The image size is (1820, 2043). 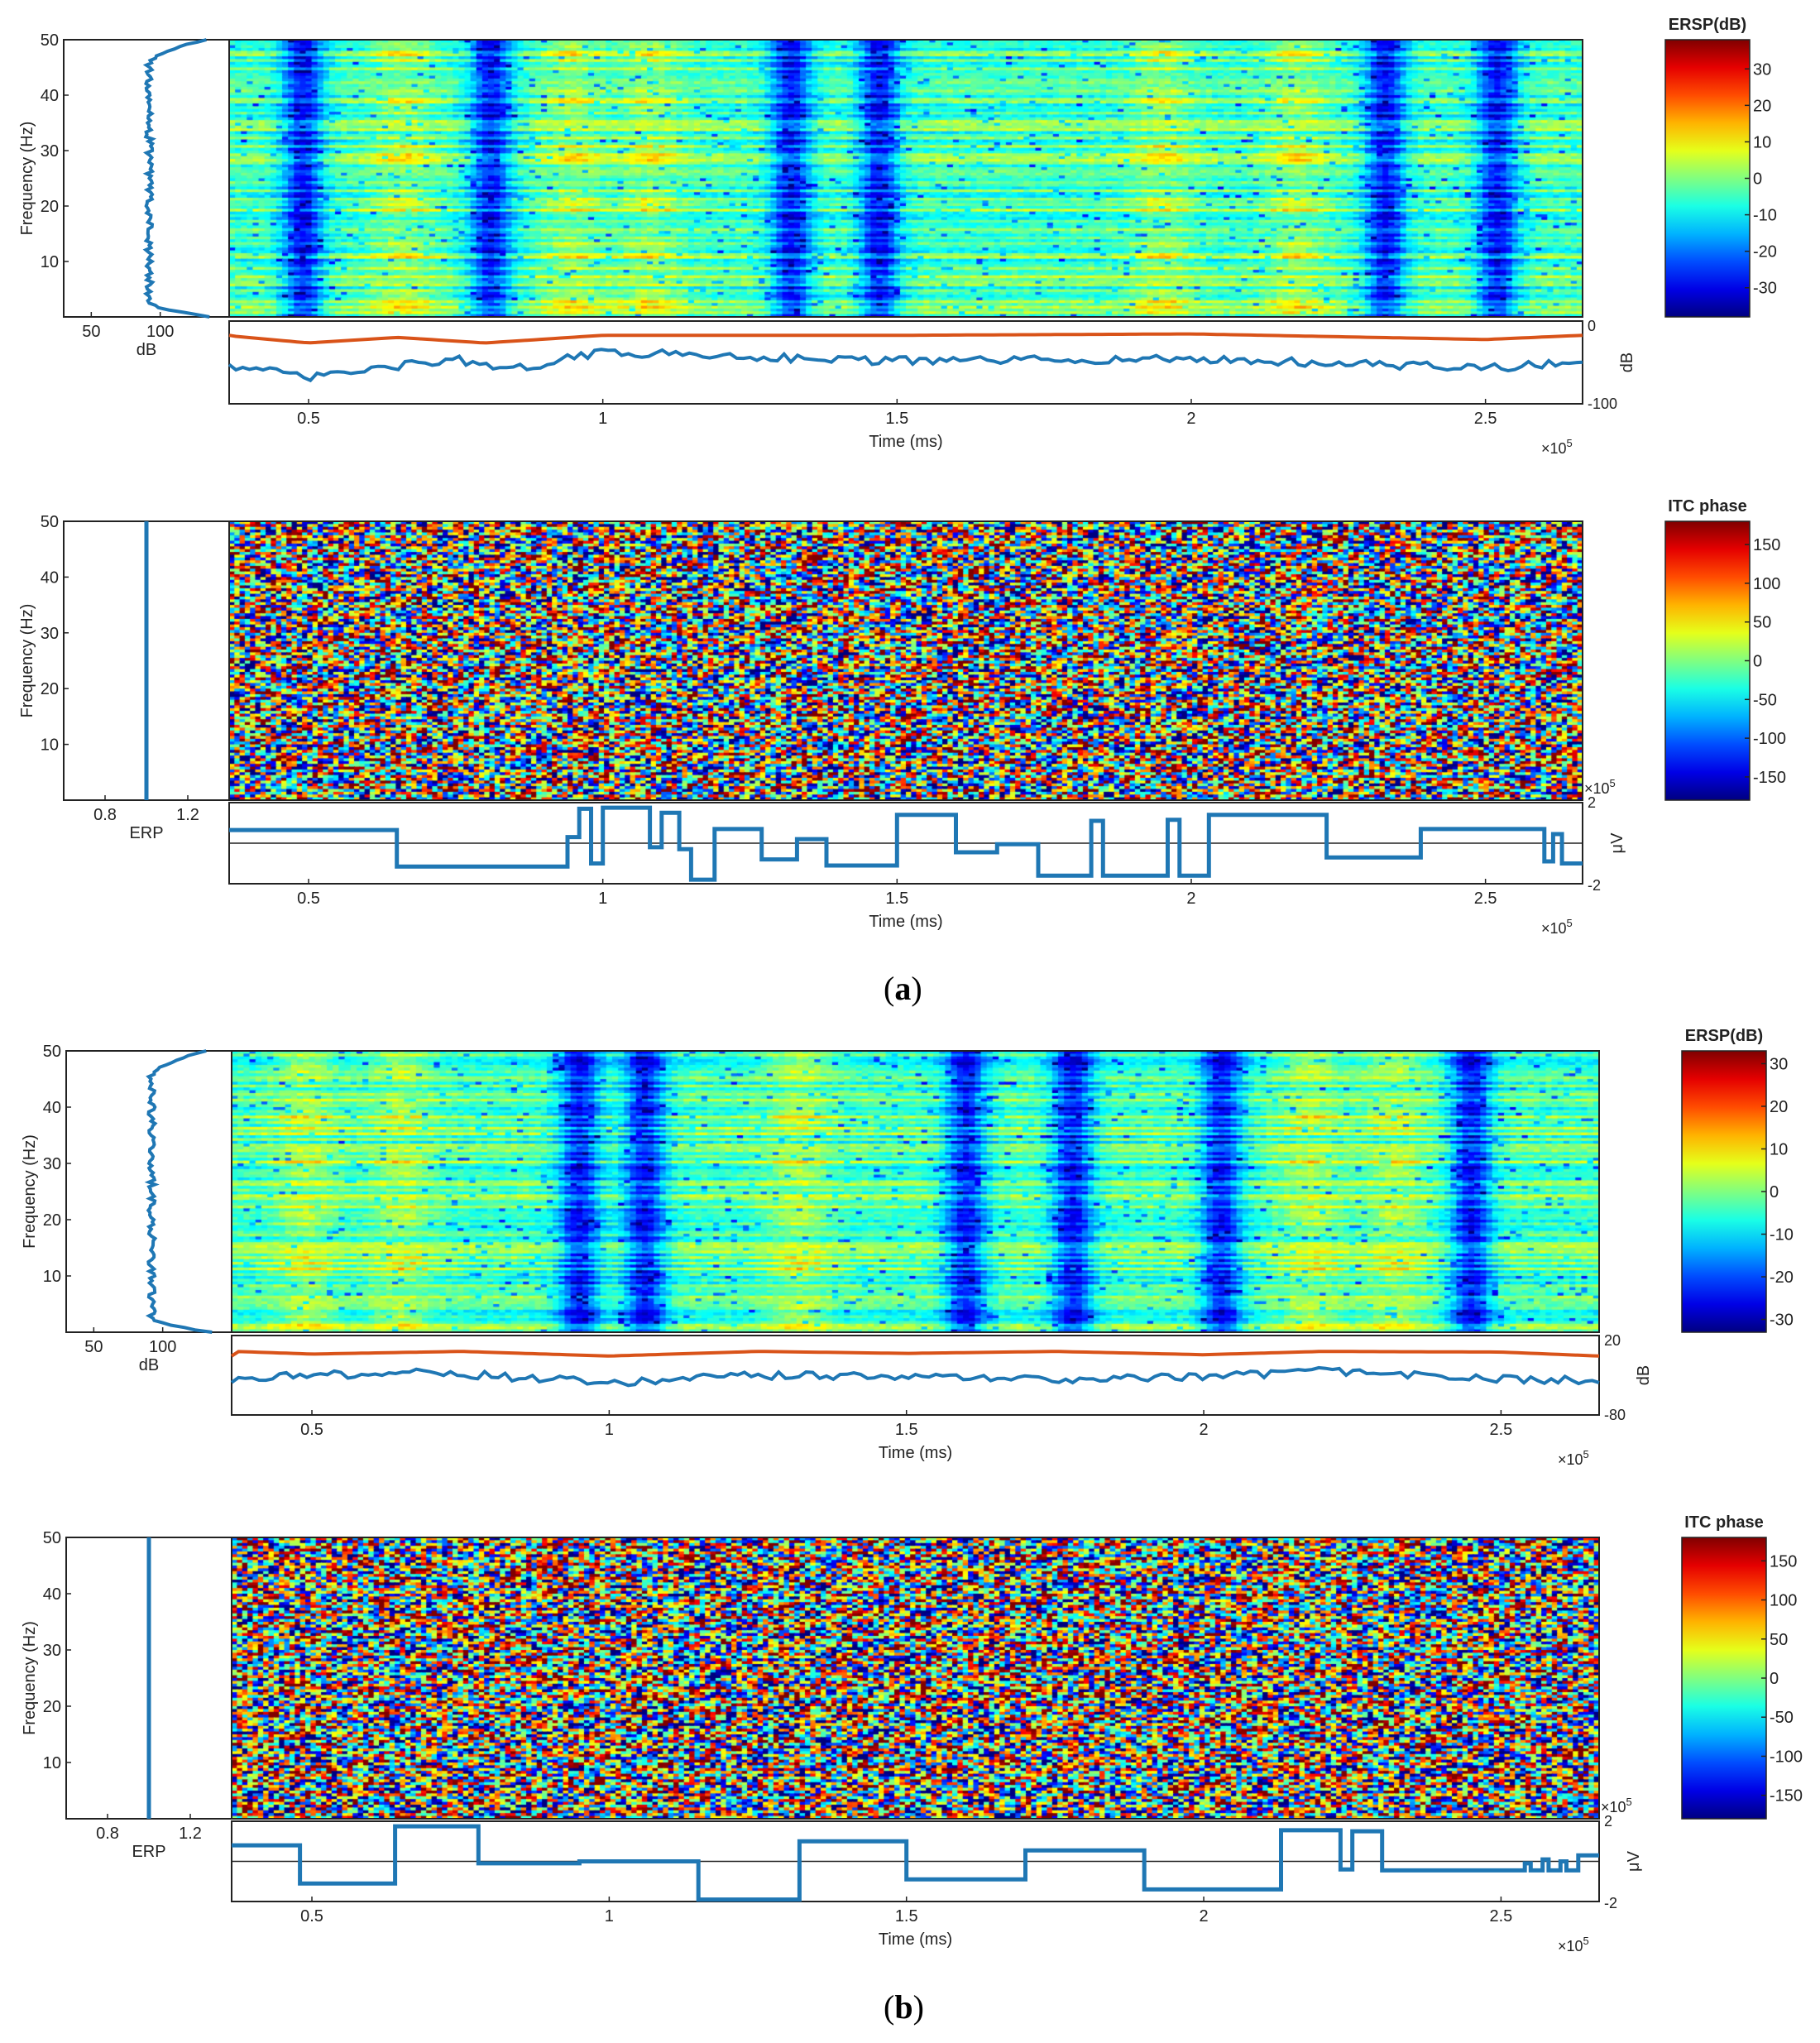 I want to click on a-itc-xtick-label: 0.5, so click(x=308, y=899).